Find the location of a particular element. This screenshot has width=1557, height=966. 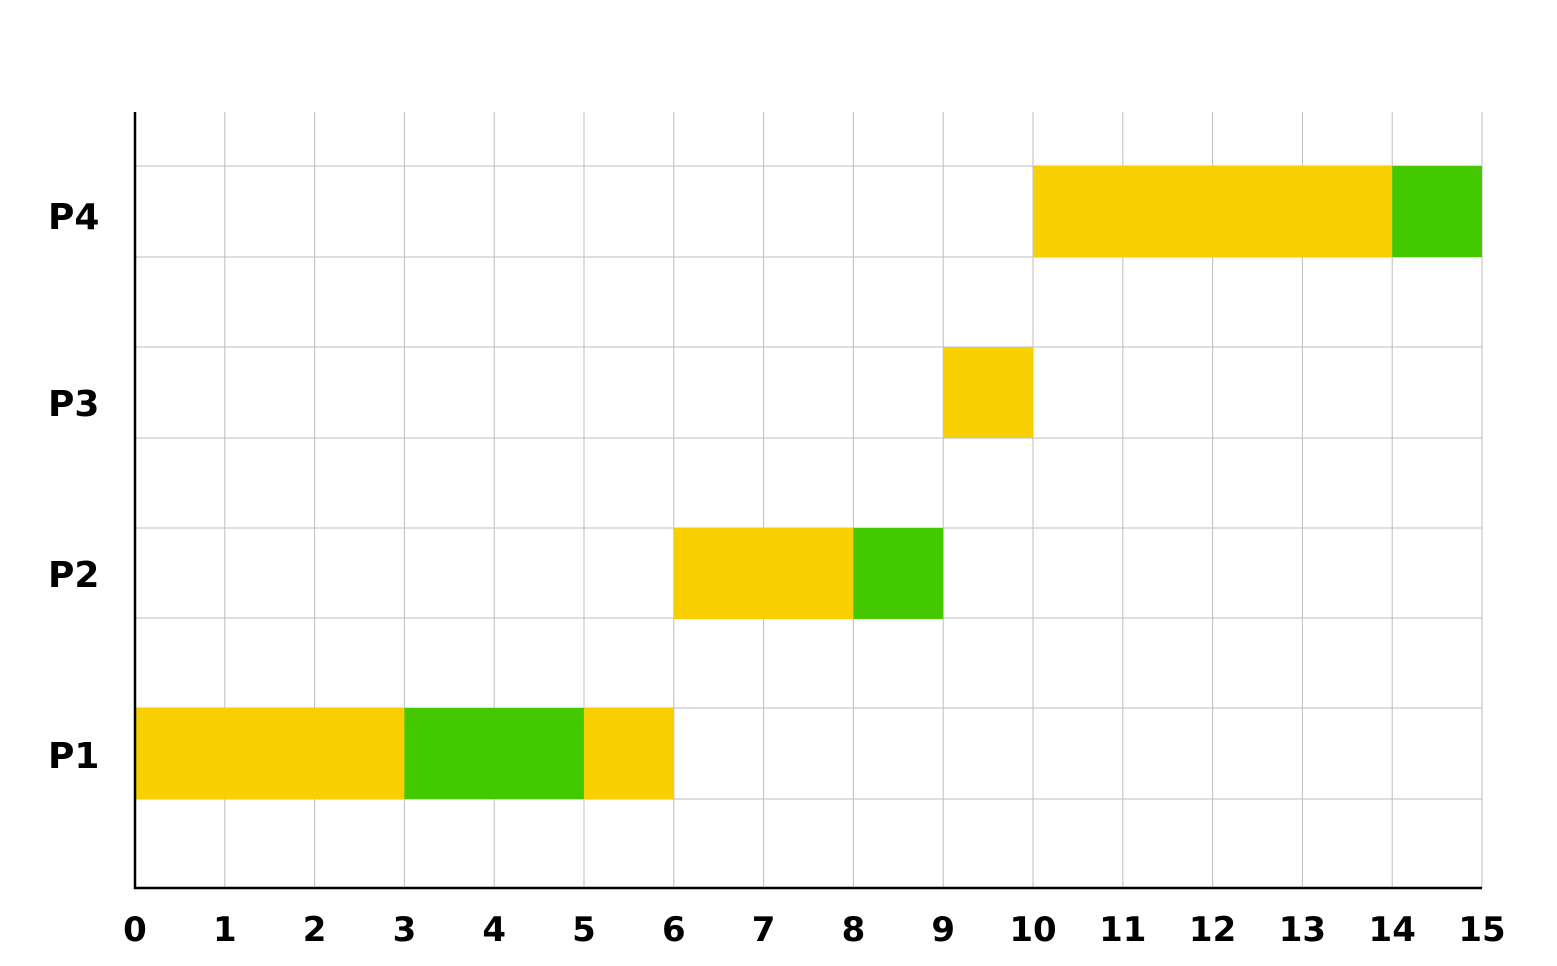

x-tick-label: 1 is located at coordinates (225, 930).